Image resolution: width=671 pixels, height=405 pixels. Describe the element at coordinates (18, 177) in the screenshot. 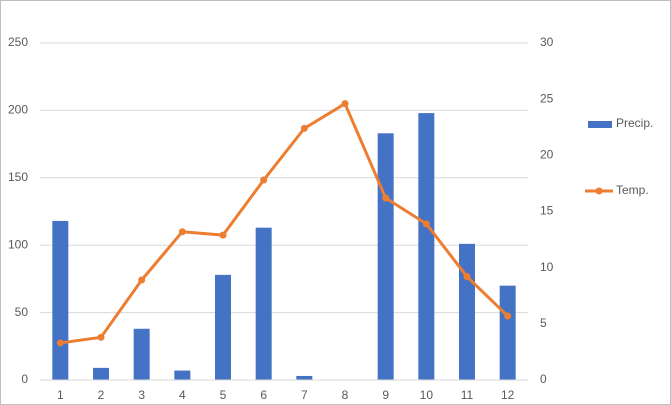

I see `y-tick-label: 150` at that location.